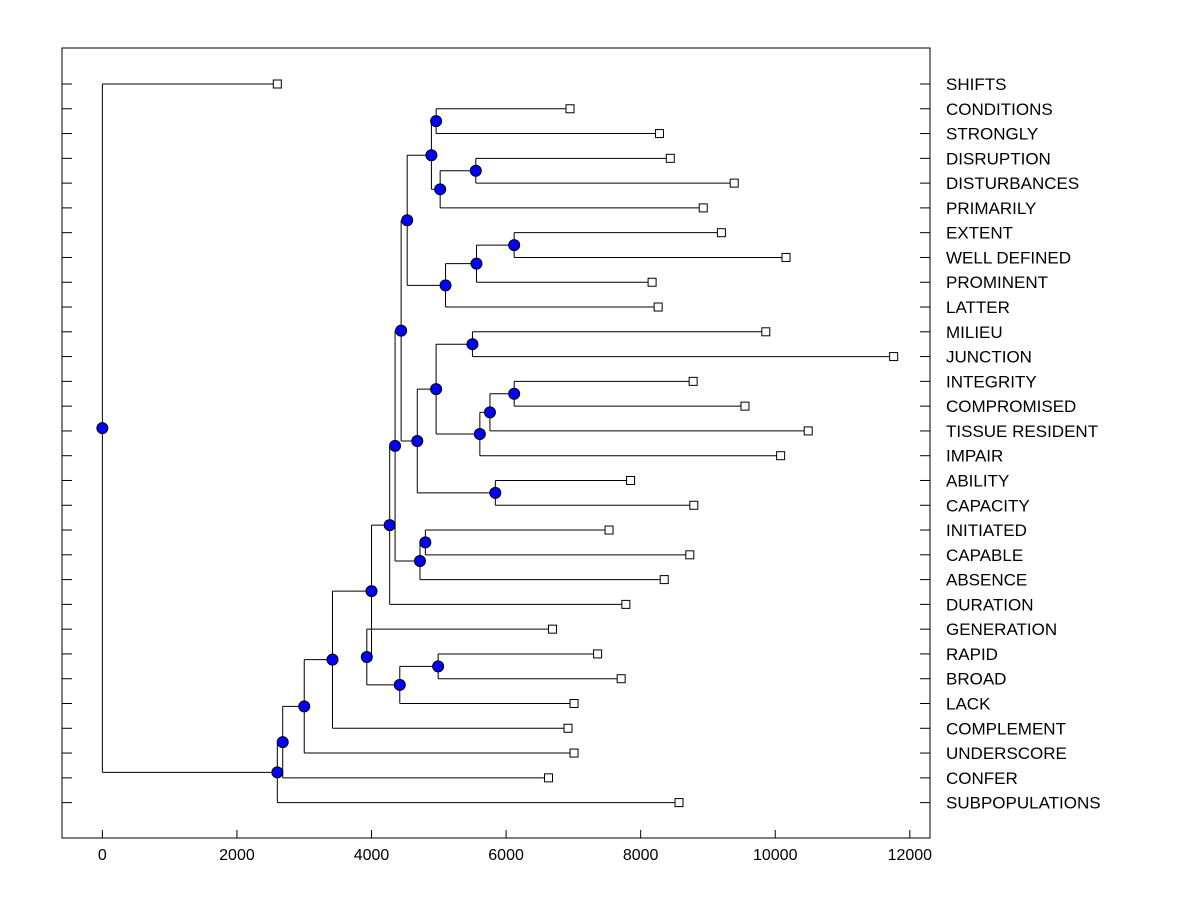 This screenshot has width=1200, height=900. Describe the element at coordinates (974, 456) in the screenshot. I see `leaf-label: IMPAIR` at that location.